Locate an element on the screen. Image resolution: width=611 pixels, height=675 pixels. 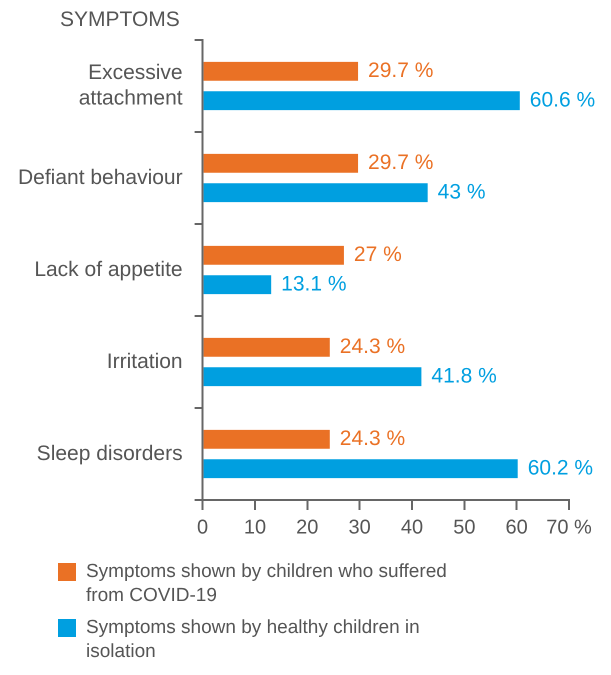
y-tick-label: Defiant behaviour is located at coordinates (100, 177).